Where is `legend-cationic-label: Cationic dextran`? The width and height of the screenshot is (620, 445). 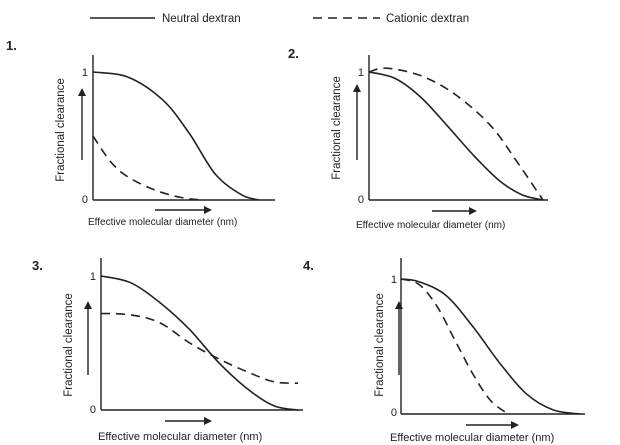
legend-cationic-label: Cationic dextran is located at coordinates (427, 19).